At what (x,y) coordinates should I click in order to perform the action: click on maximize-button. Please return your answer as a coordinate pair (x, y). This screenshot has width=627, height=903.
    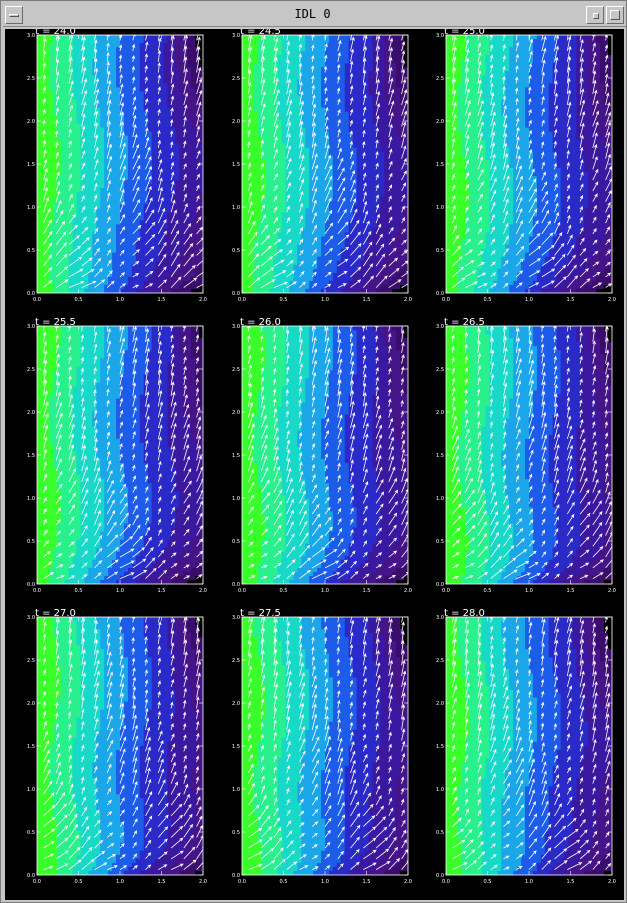
    Looking at the image, I should click on (615, 15).